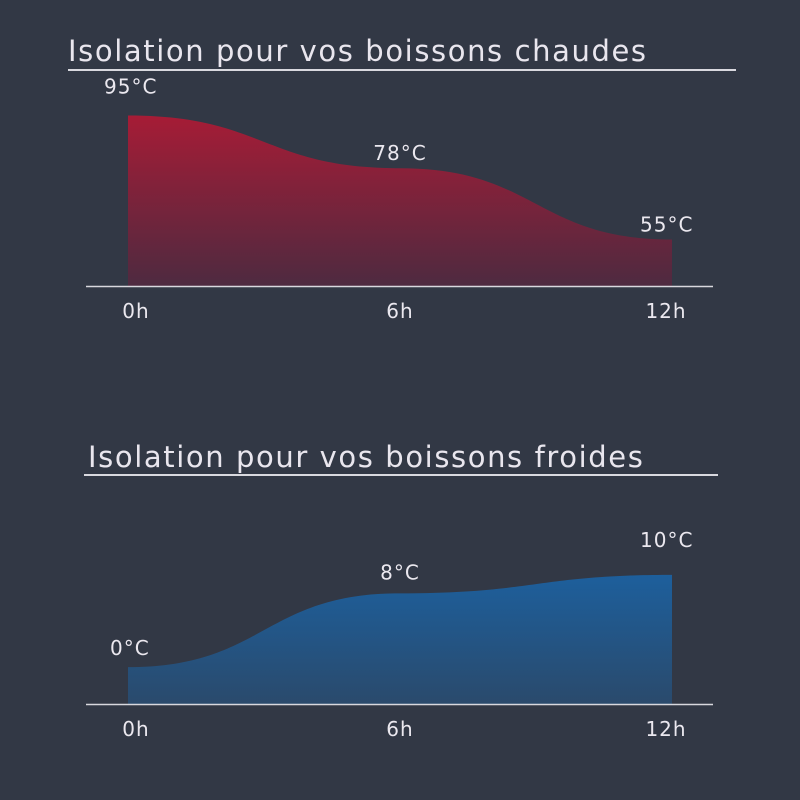 This screenshot has height=800, width=800. What do you see at coordinates (130, 648) in the screenshot?
I see `data-label: 0°C` at bounding box center [130, 648].